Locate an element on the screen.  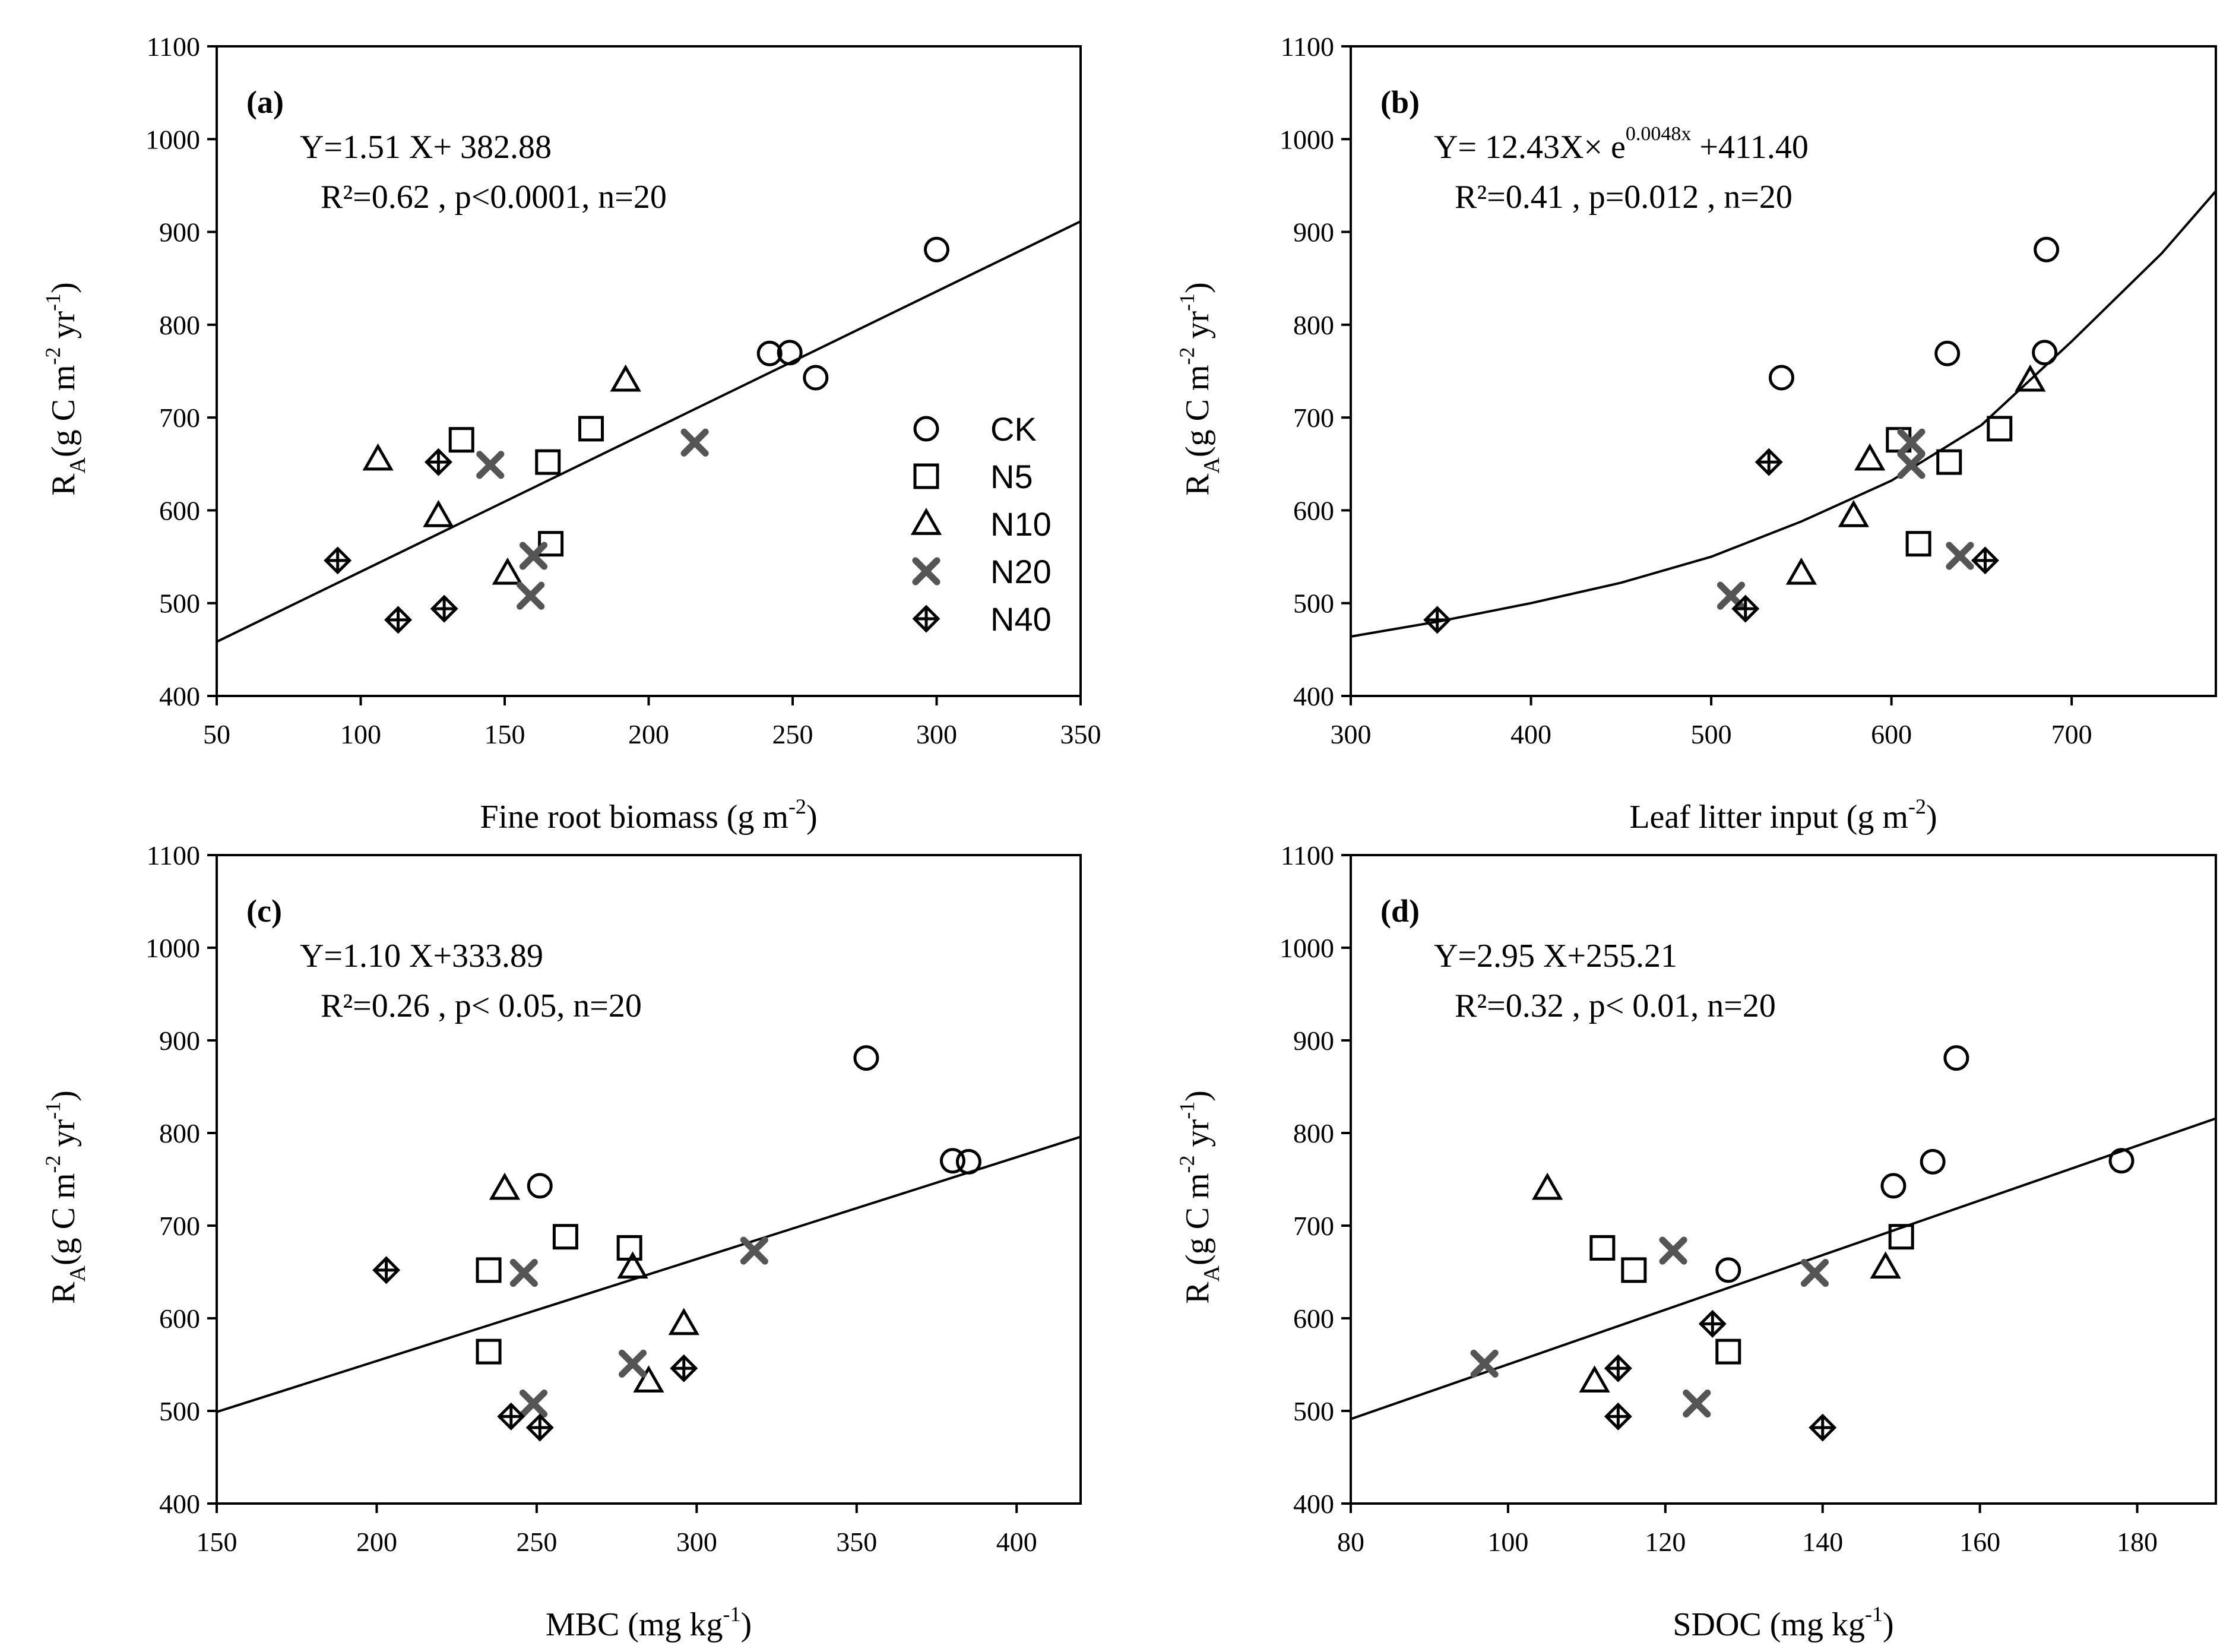
chart-c-panel-label: (c) is located at coordinates (264, 911).